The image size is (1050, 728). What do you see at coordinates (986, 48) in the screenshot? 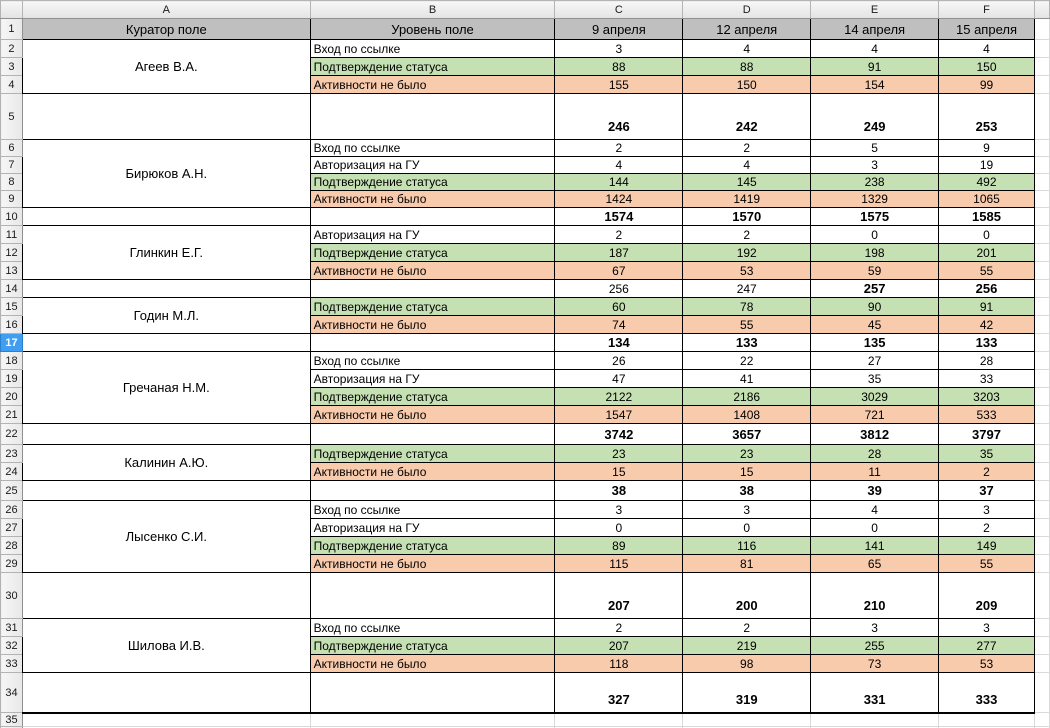
I see `cell-F2: 4` at bounding box center [986, 48].